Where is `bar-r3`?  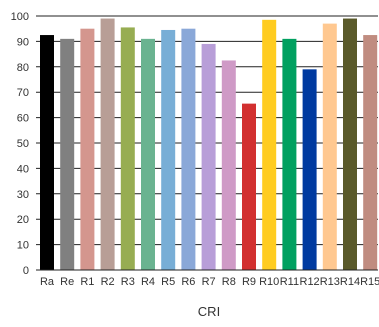
bar-r3 is located at coordinates (127, 149).